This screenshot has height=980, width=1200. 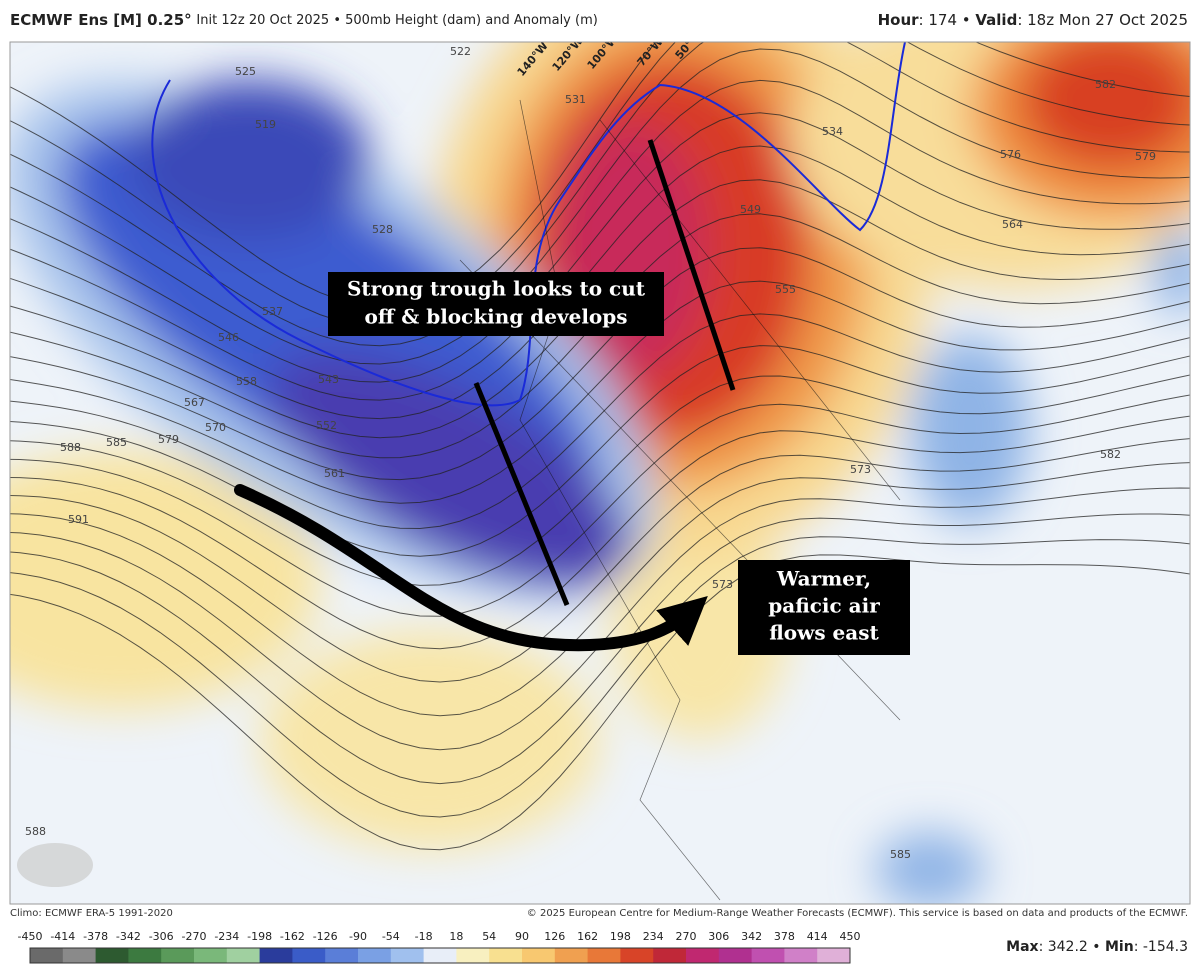 I want to click on colorbar-tick-label: 198, so click(x=620, y=936).